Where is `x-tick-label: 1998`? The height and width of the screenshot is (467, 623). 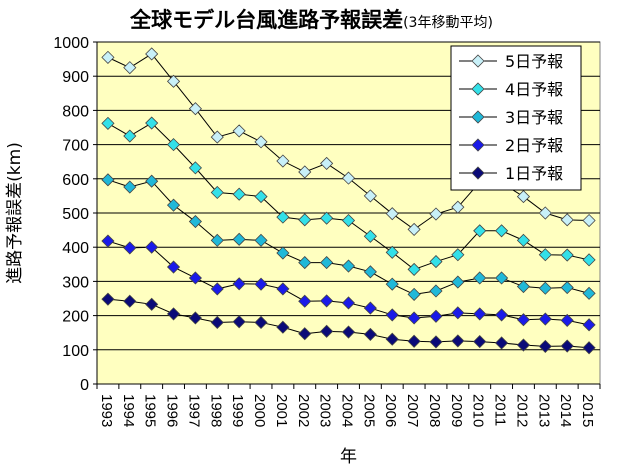 x-tick-label: 1998 is located at coordinates (215, 410).